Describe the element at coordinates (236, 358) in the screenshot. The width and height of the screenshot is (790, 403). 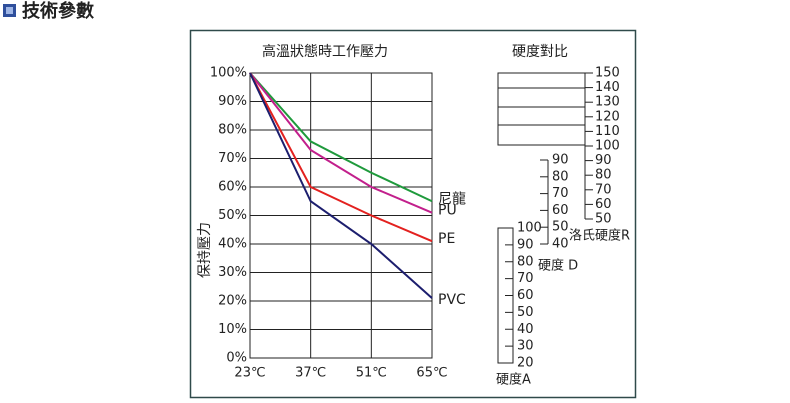
I see `y-tick-label: 0%` at that location.